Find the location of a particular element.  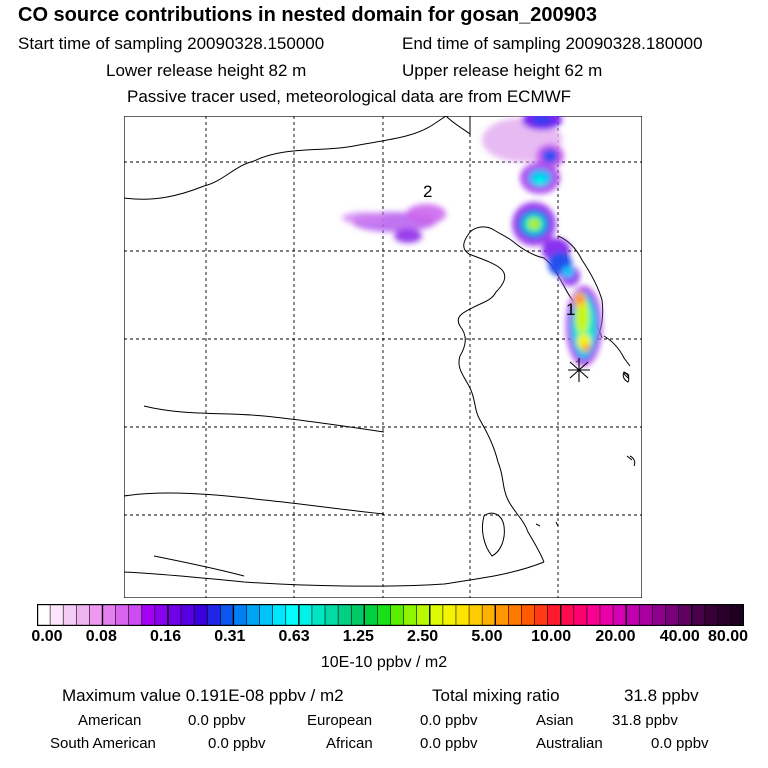

african-value: 0.0 ppbv is located at coordinates (449, 743).